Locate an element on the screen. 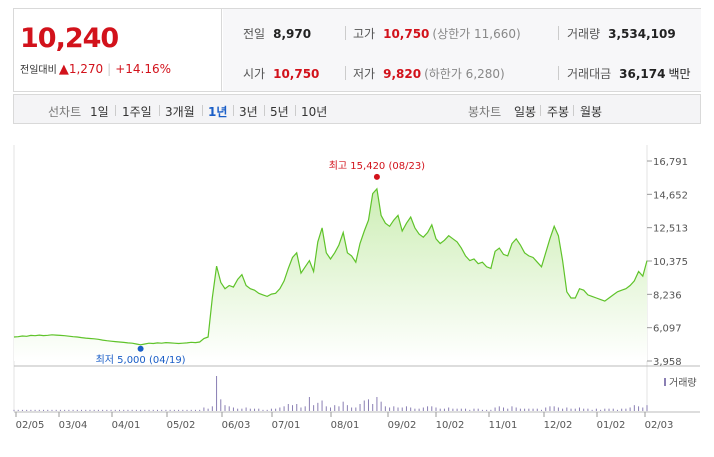  x-tick-label: 02/03 is located at coordinates (659, 425).